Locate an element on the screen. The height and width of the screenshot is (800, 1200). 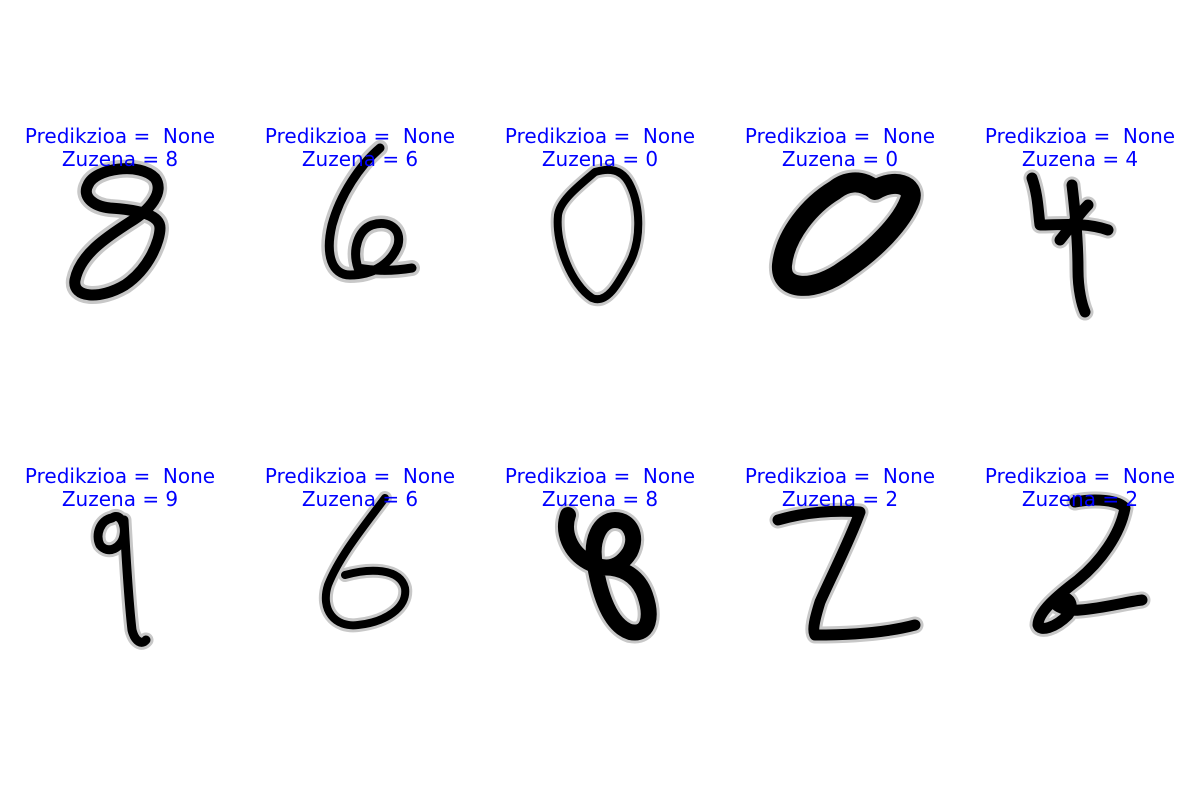
true-label: Zuzena = 9 is located at coordinates (120, 499).